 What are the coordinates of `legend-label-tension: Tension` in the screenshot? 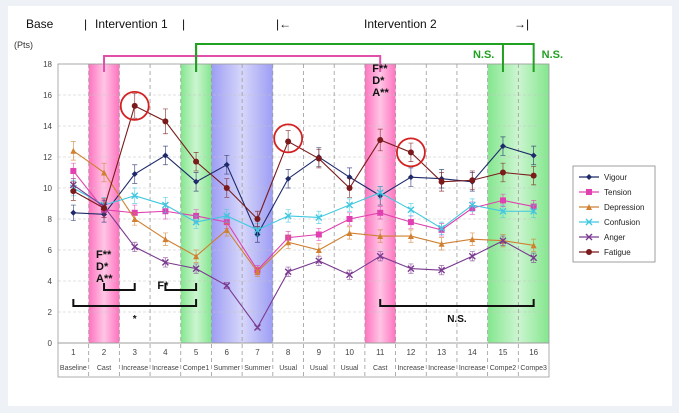 It's located at (618, 192).